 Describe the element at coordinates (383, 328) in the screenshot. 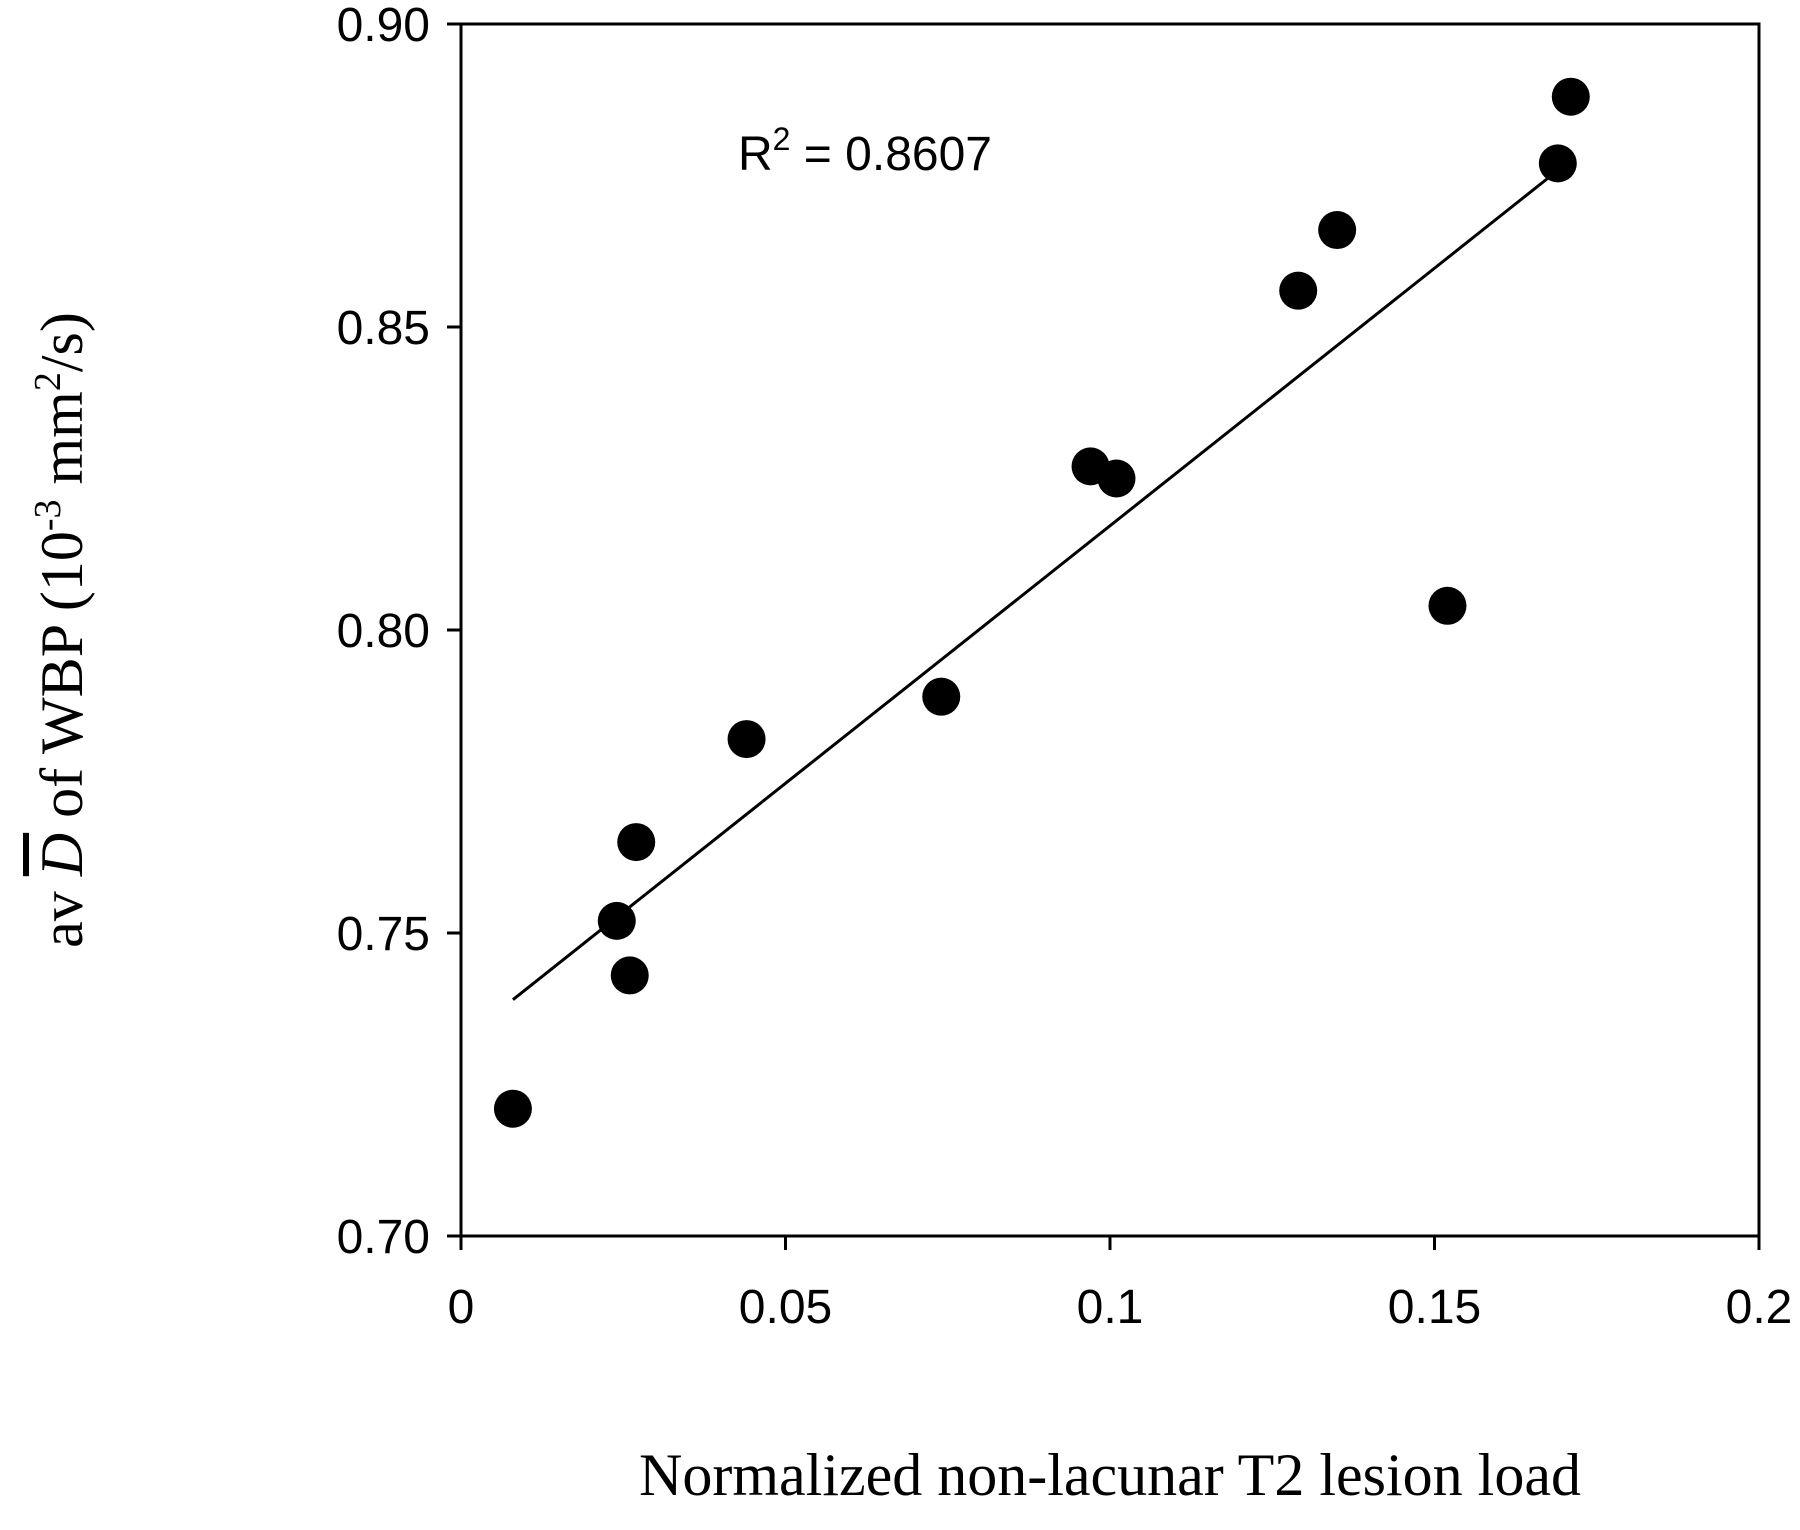

I see `y-tick-label: 0.85` at that location.